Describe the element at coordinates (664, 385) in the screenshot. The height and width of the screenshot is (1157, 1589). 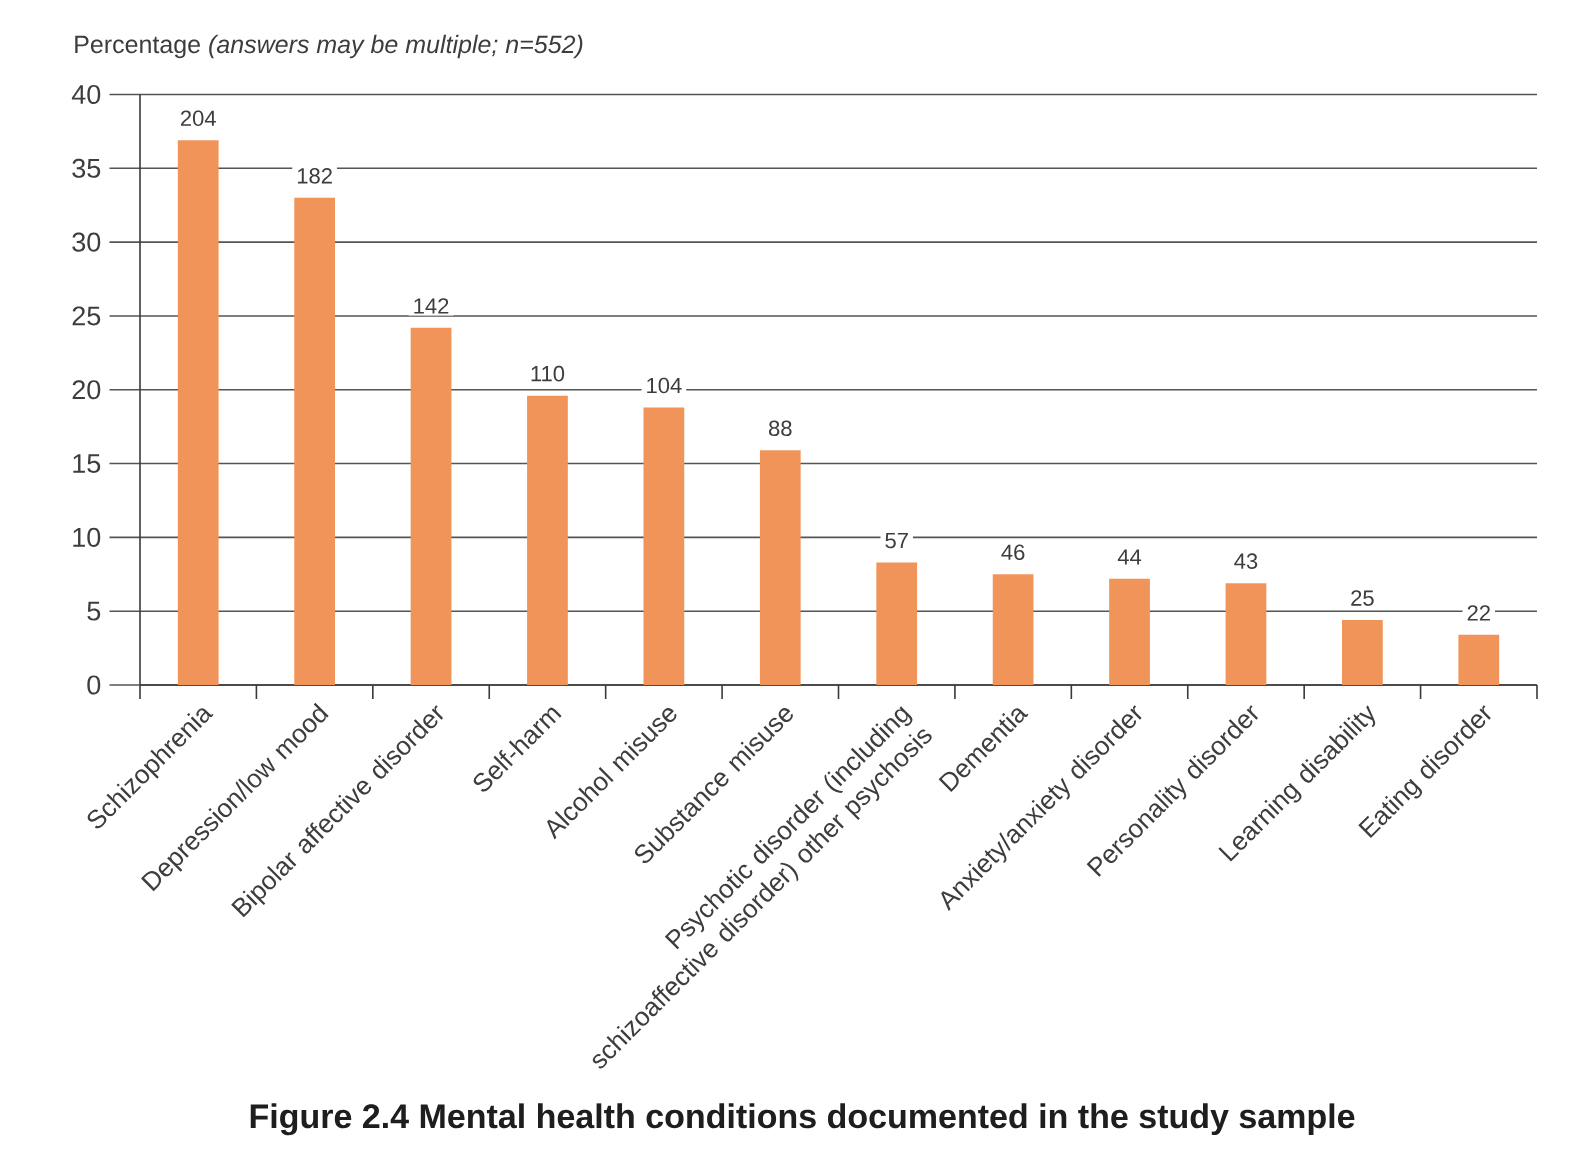
I see `annotation: 104` at that location.